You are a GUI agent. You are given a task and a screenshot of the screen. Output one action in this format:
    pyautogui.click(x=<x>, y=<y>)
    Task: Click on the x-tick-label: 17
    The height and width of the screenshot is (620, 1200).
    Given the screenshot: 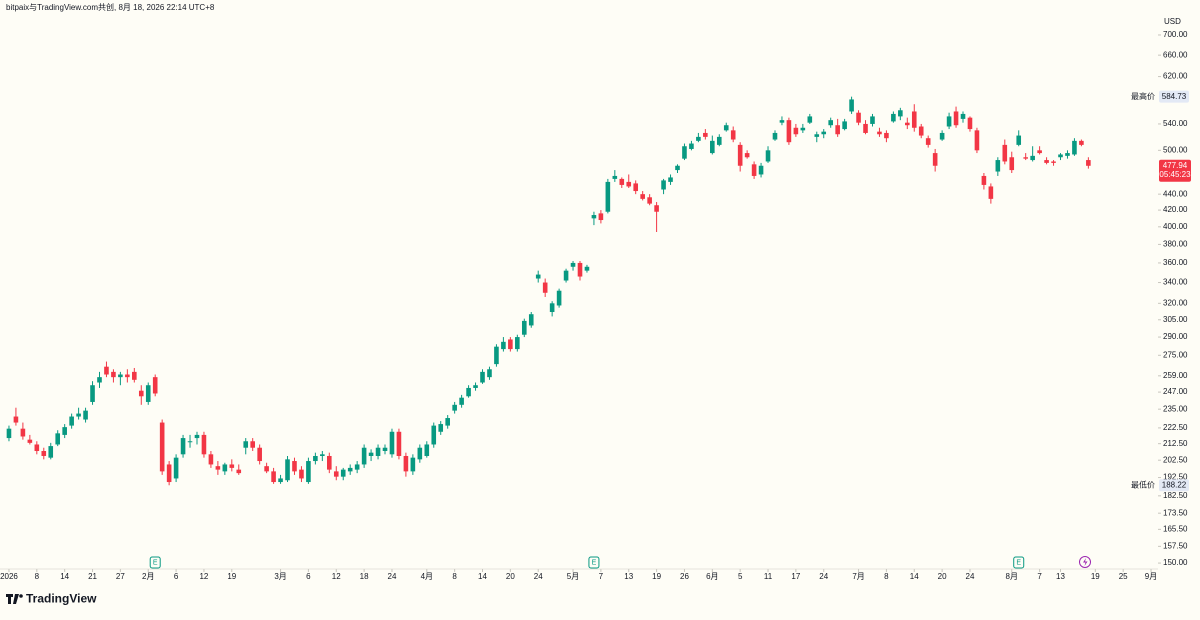 What is the action you would take?
    pyautogui.click(x=795, y=576)
    